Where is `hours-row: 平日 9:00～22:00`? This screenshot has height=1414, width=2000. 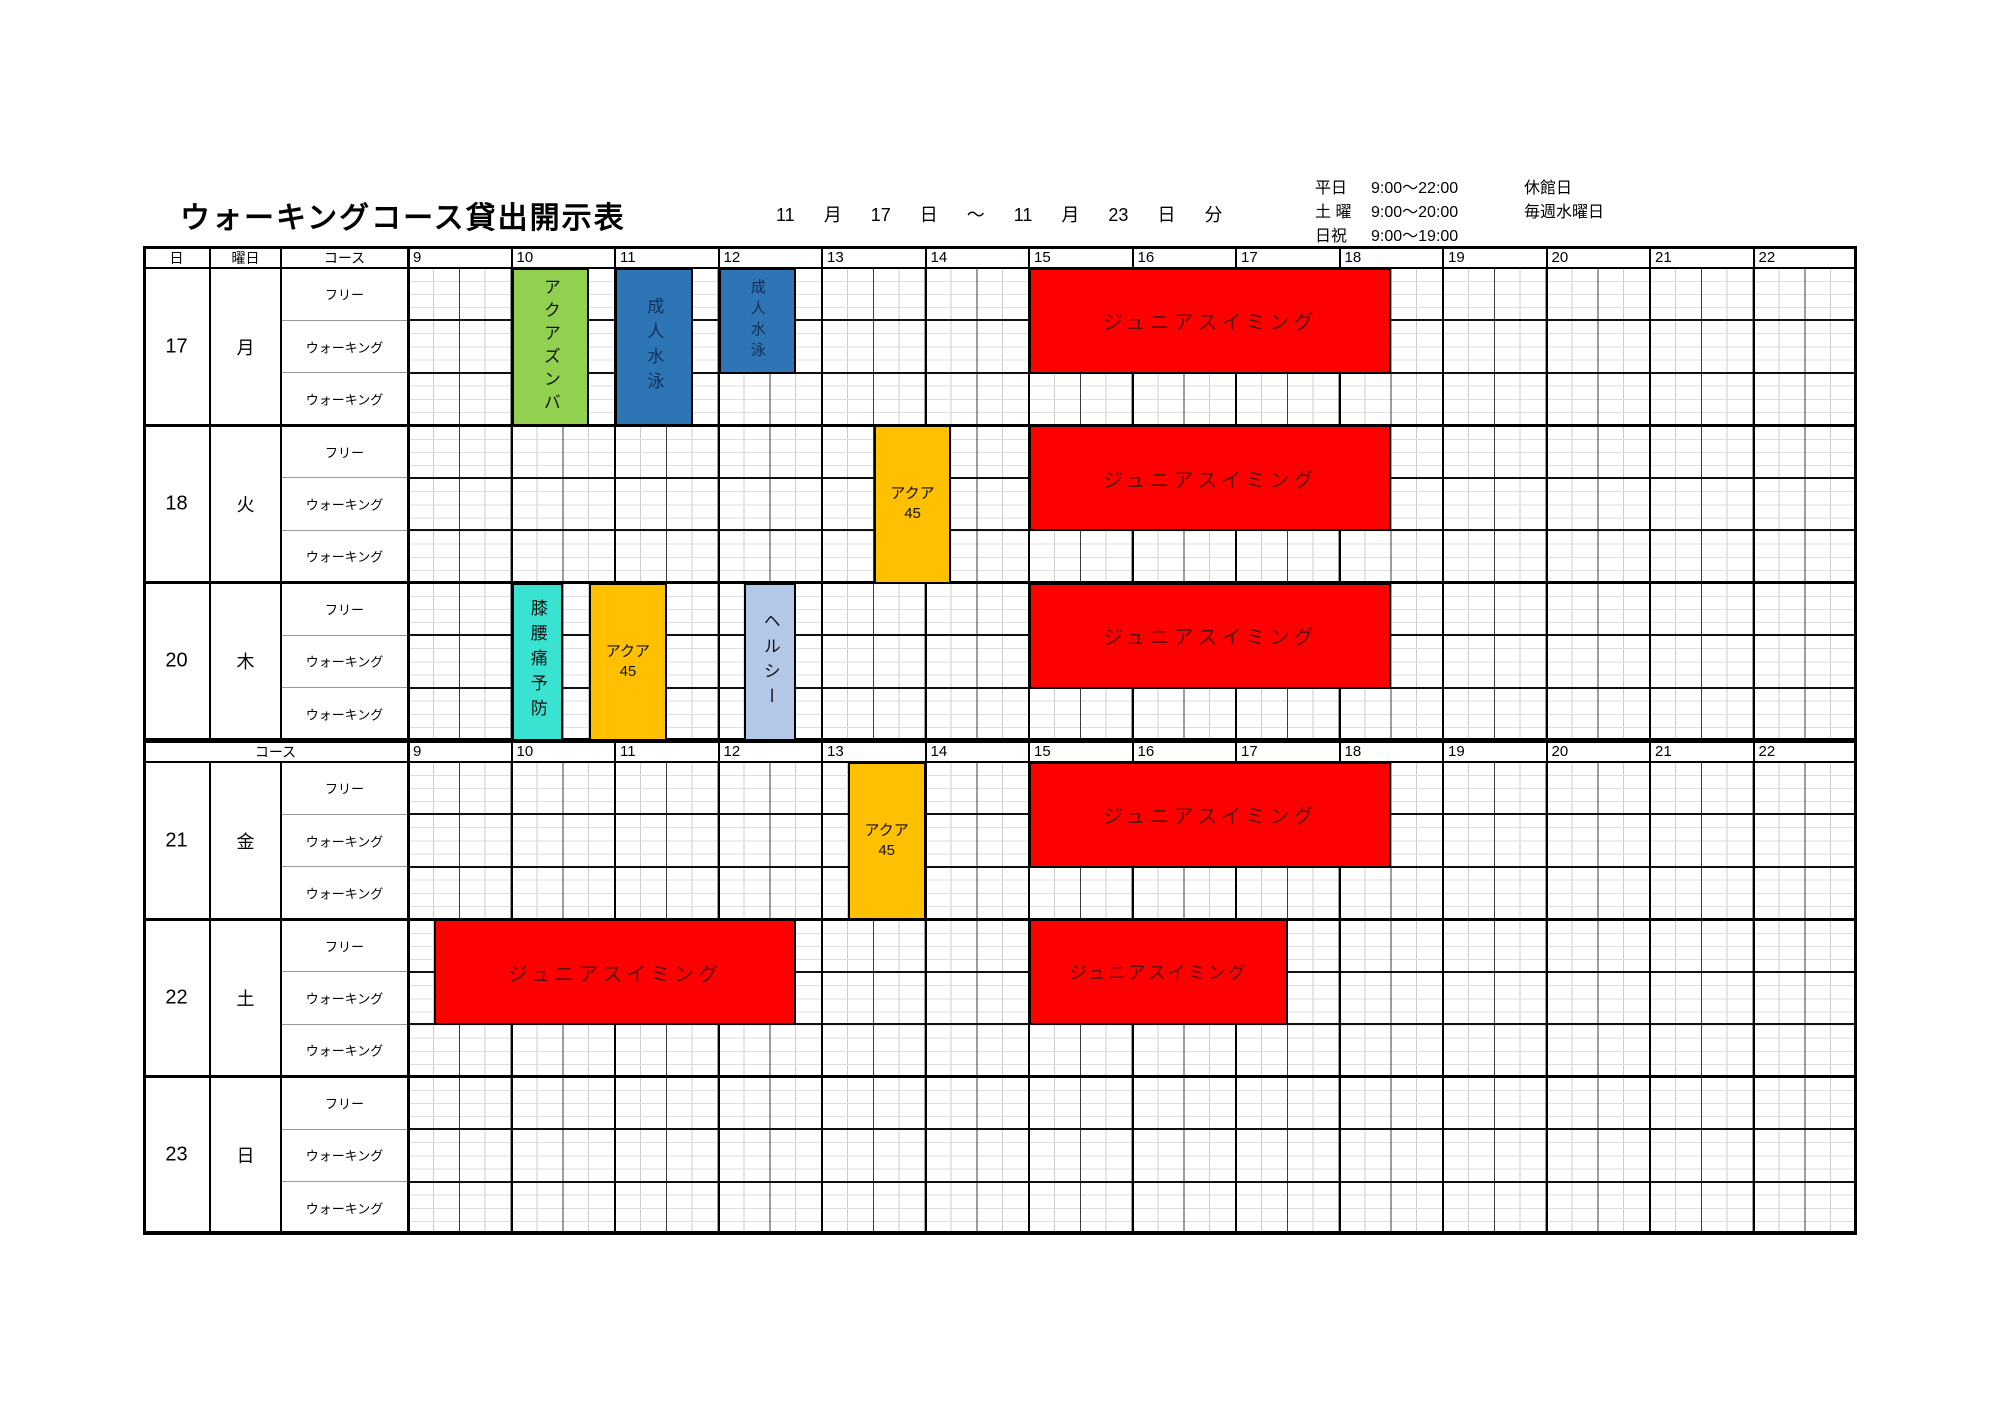 hours-row: 平日 9:00～22:00 is located at coordinates (1386, 189).